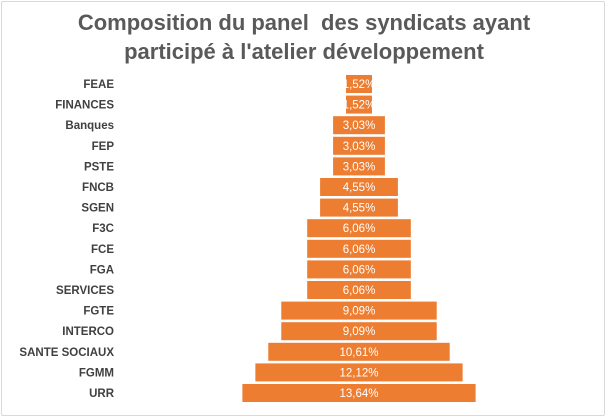  Describe the element at coordinates (102, 394) in the screenshot. I see `category-label-urr: URR` at that location.